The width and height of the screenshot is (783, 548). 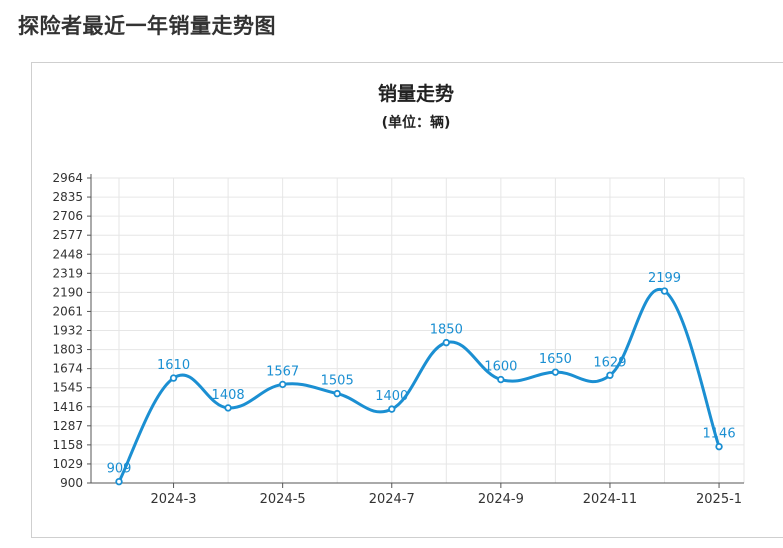 What do you see at coordinates (664, 278) in the screenshot?
I see `data-label: 2199` at bounding box center [664, 278].